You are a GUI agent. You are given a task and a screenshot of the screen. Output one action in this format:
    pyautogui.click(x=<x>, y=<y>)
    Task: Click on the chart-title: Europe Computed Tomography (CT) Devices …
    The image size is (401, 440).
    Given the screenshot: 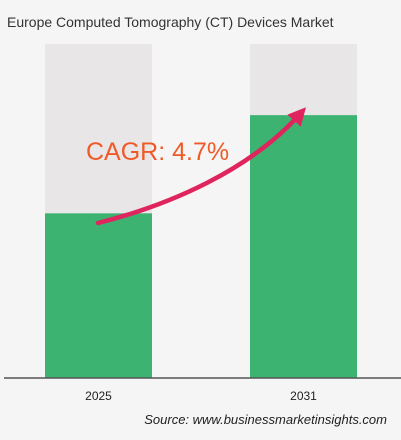 What is the action you would take?
    pyautogui.click(x=170, y=22)
    